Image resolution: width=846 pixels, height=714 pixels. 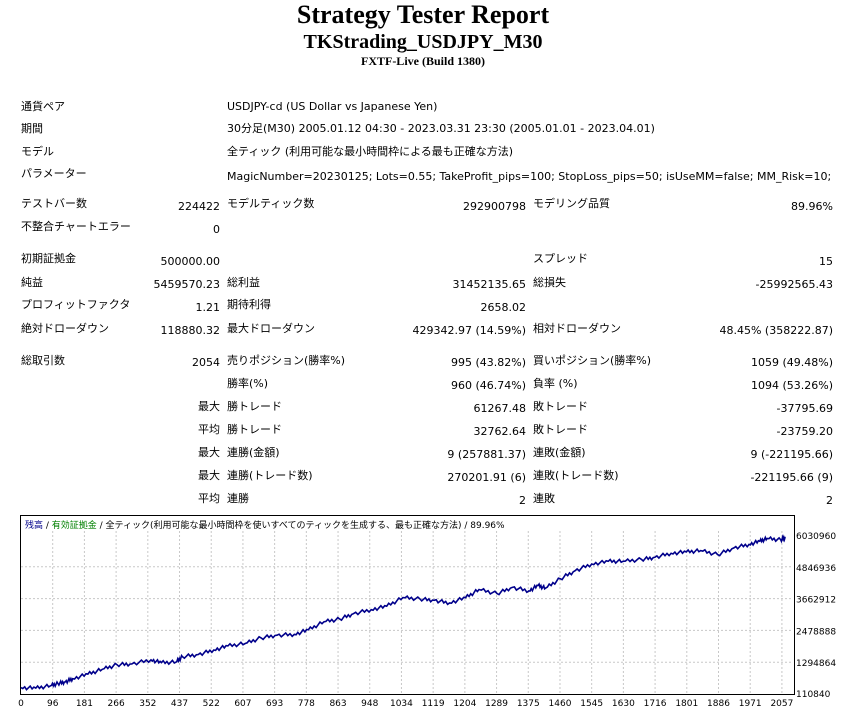 I want to click on x-tick-label: 522, so click(x=211, y=704).